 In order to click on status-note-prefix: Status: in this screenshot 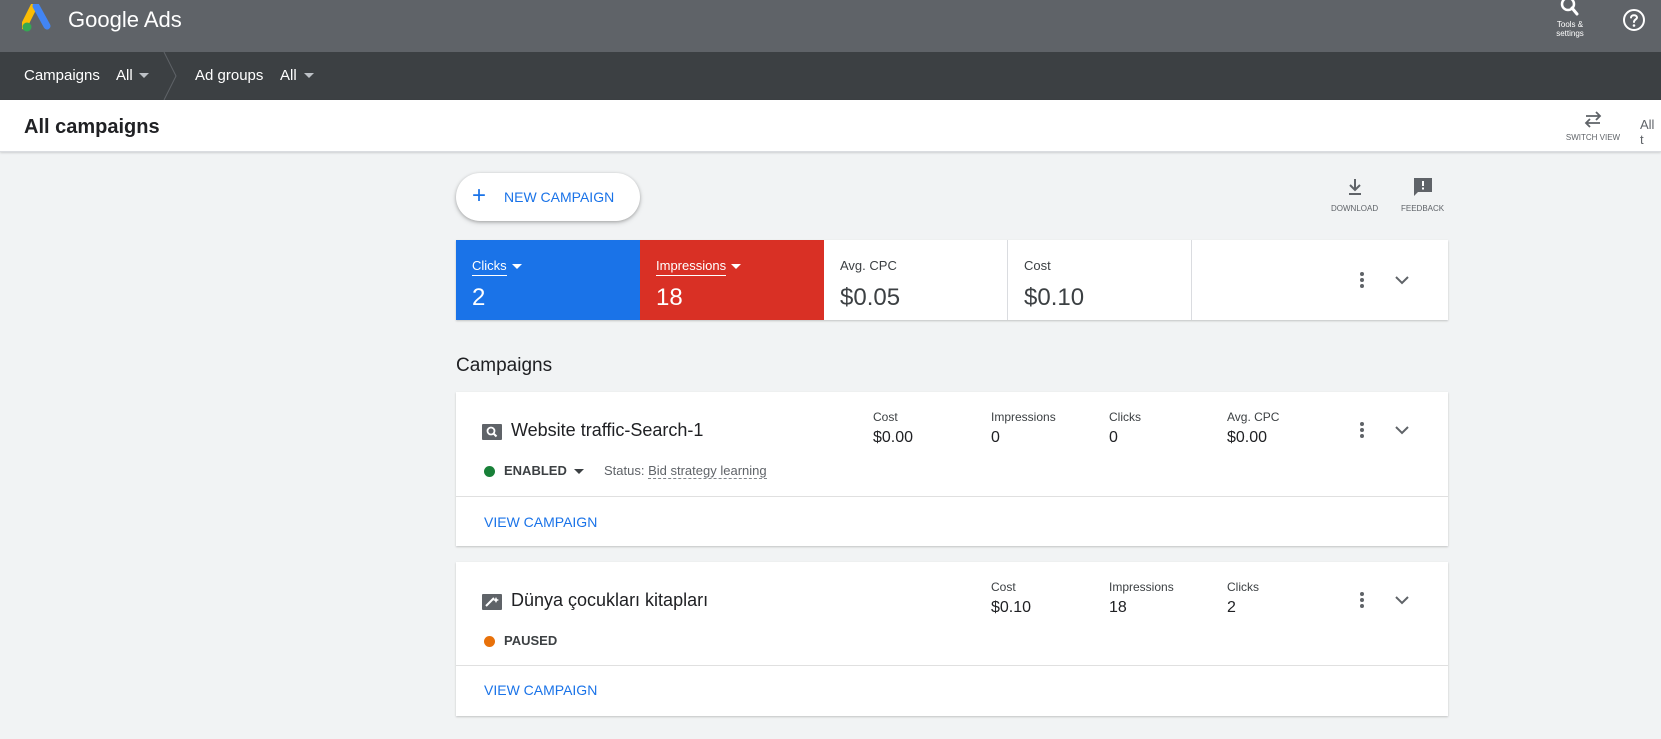, I will do `click(624, 470)`.